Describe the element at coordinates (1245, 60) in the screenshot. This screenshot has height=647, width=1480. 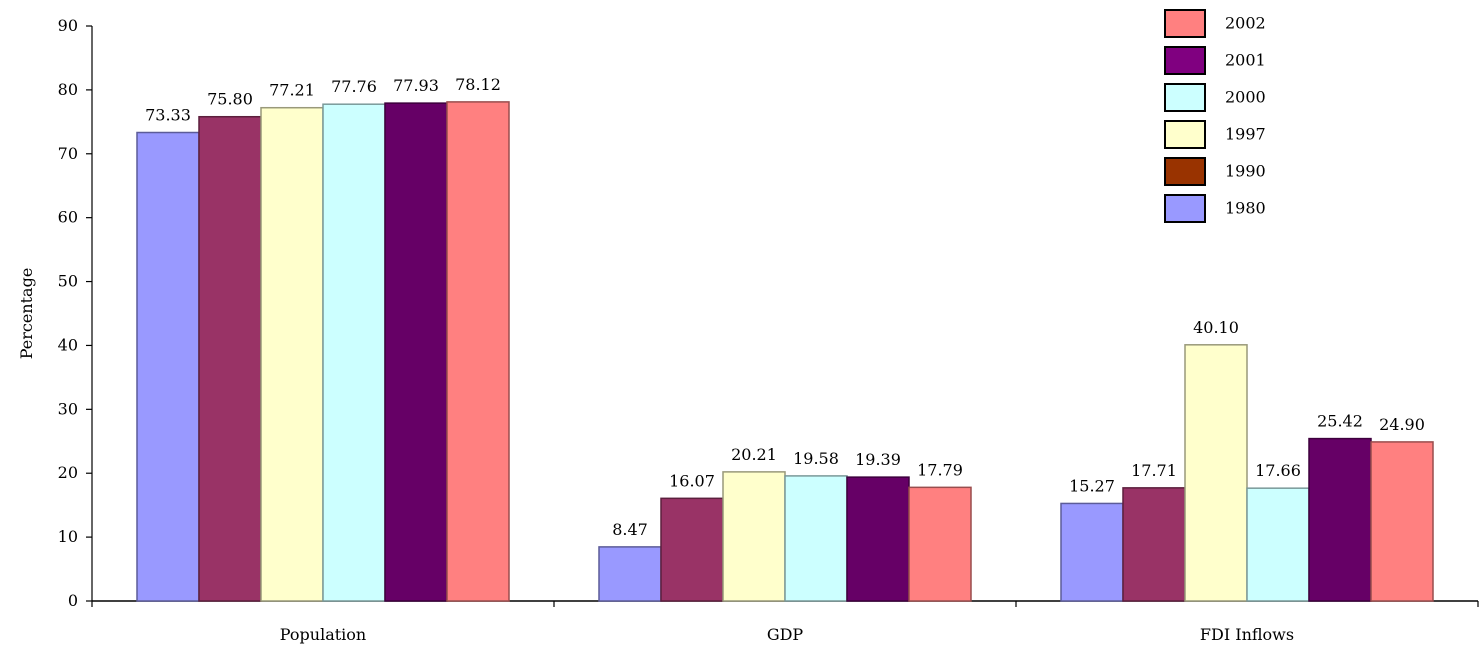
I see `legend-label: 2001` at that location.